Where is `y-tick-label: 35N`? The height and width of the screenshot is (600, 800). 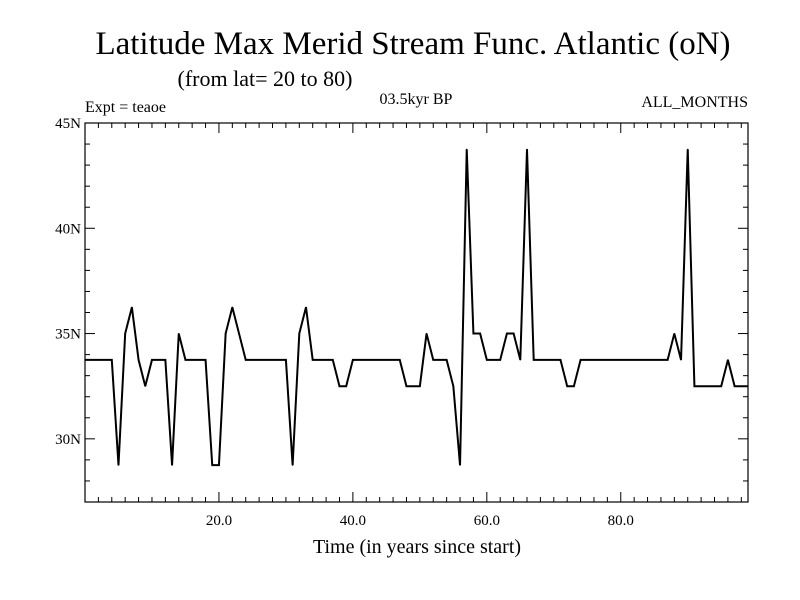
y-tick-label: 35N is located at coordinates (68, 335).